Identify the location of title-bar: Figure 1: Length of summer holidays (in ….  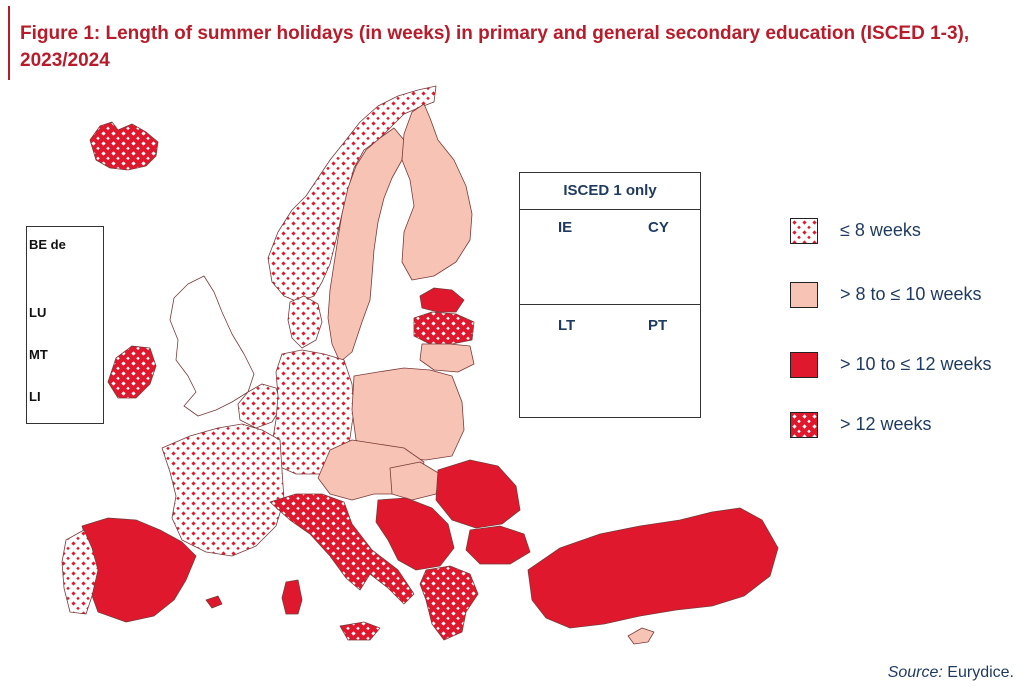
(509, 43).